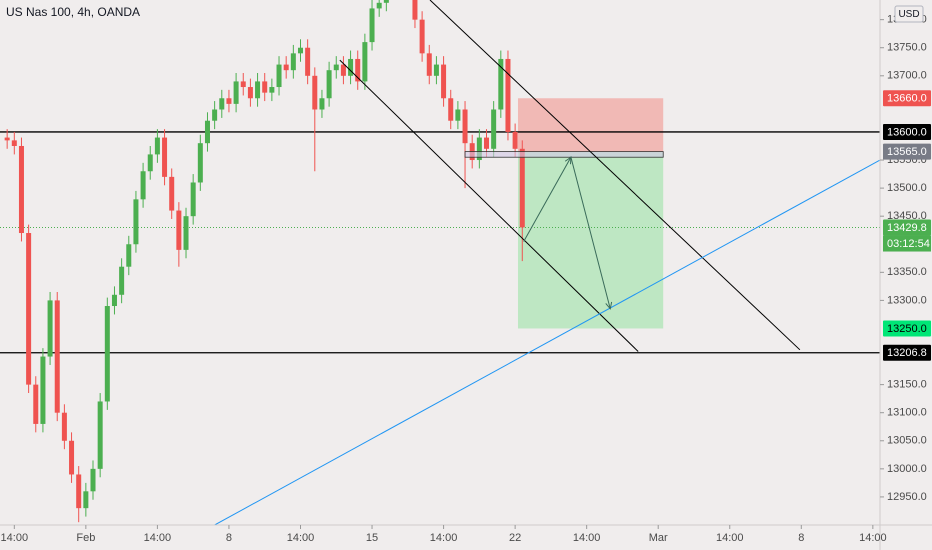  I want to click on y-tick-label: 13450.0, so click(907, 216).